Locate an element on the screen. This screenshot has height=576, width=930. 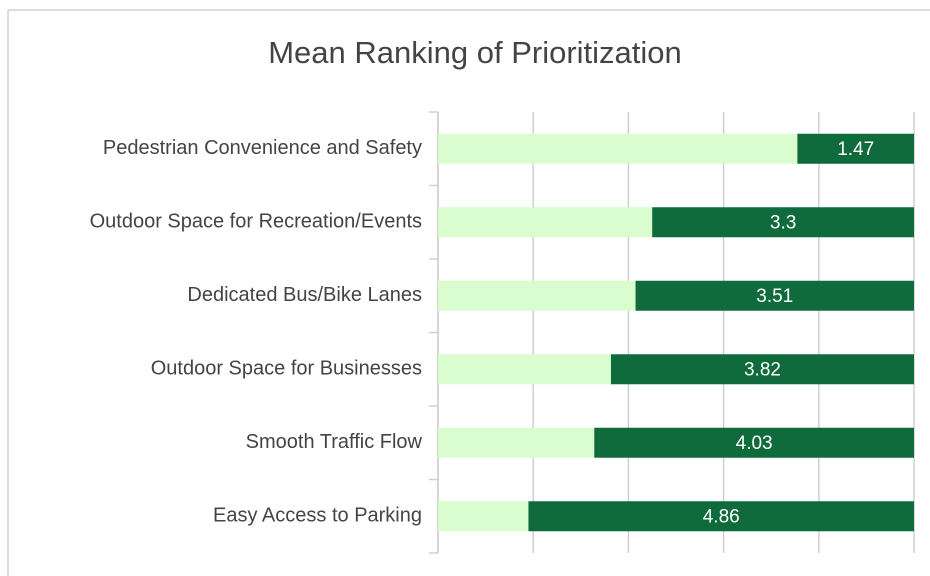
y-tick-label: Easy Access to Parking is located at coordinates (317, 516).